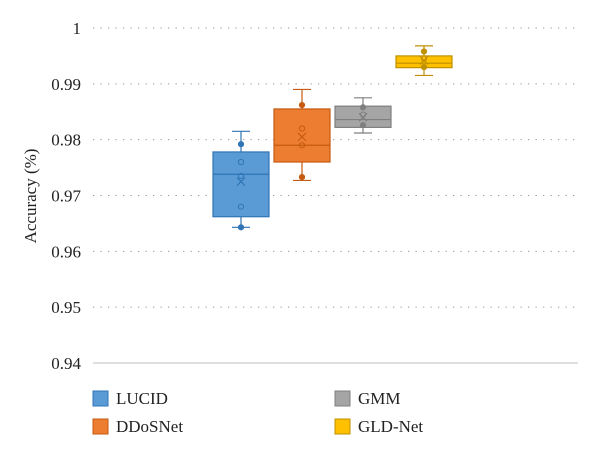 This screenshot has height=455, width=600. What do you see at coordinates (30, 196) in the screenshot?
I see `y-axis-title: Accuracy (%)` at bounding box center [30, 196].